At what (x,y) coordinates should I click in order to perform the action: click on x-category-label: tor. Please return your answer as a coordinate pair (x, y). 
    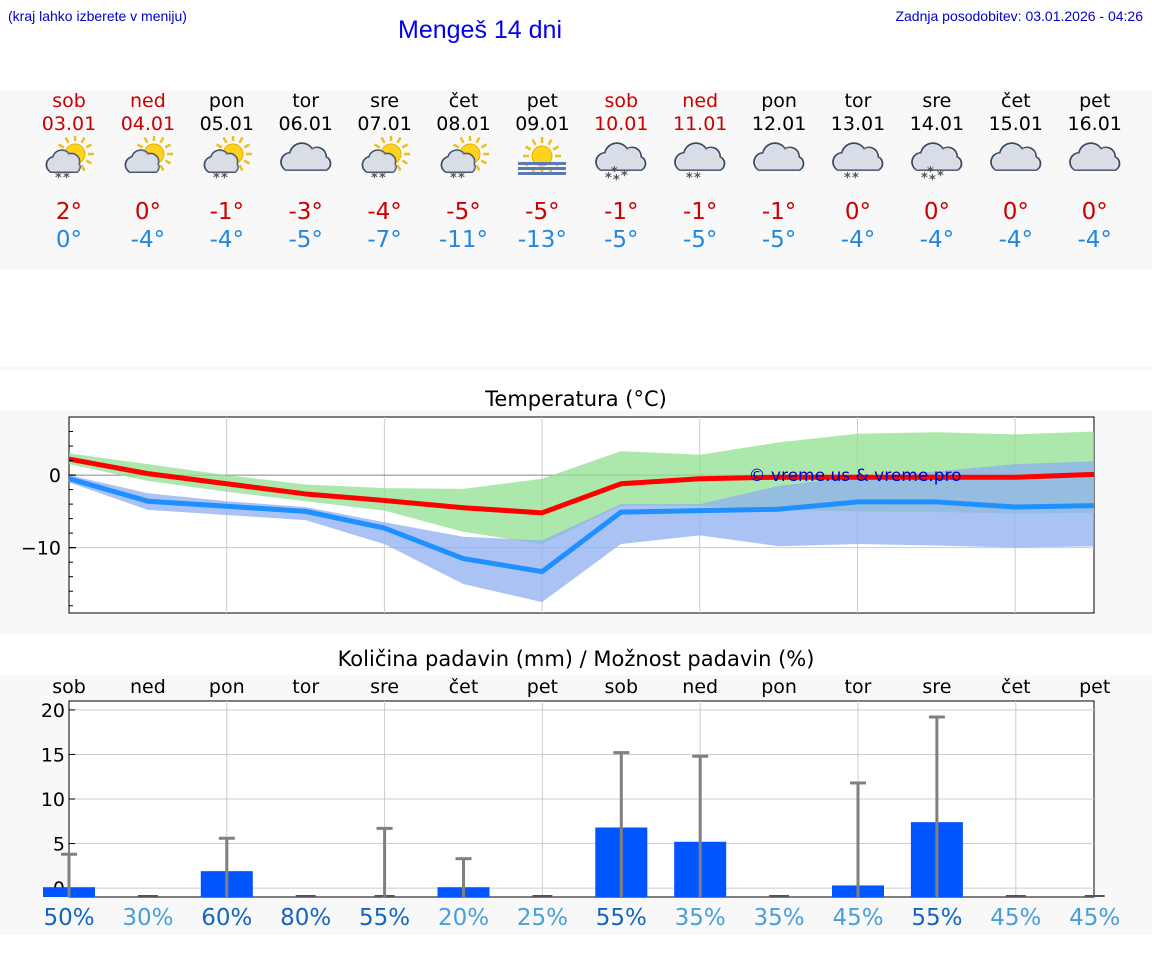
    Looking at the image, I should click on (858, 687).